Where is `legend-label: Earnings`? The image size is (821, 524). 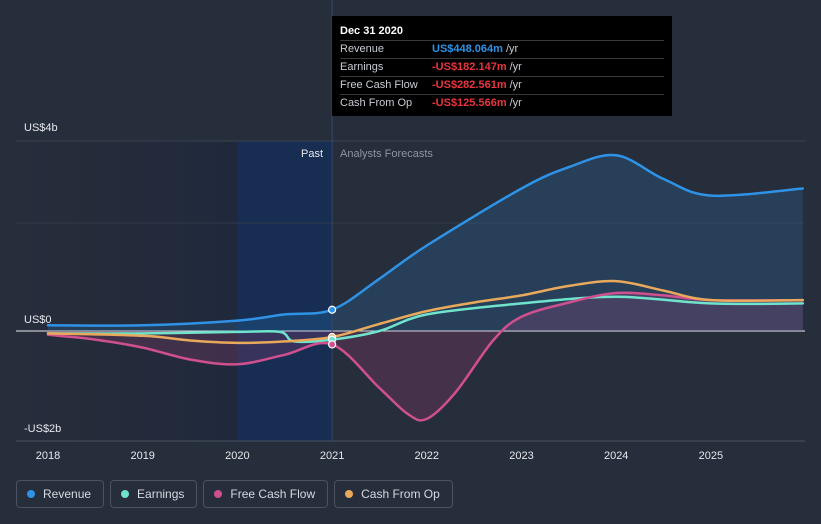
legend-label: Earnings is located at coordinates (161, 494).